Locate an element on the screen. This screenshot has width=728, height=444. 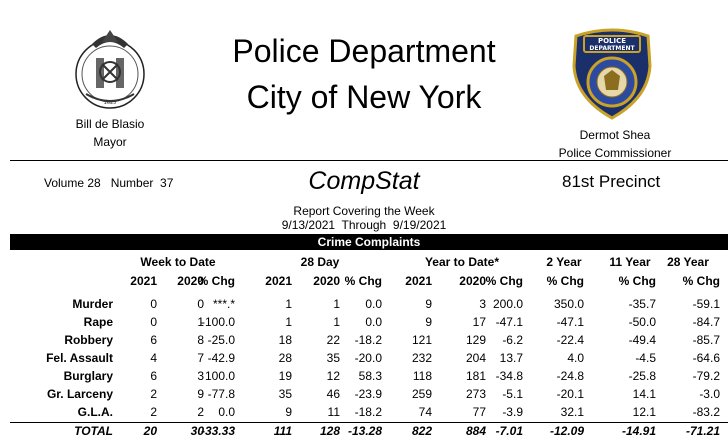
table-cell: 12 is located at coordinates (333, 376).